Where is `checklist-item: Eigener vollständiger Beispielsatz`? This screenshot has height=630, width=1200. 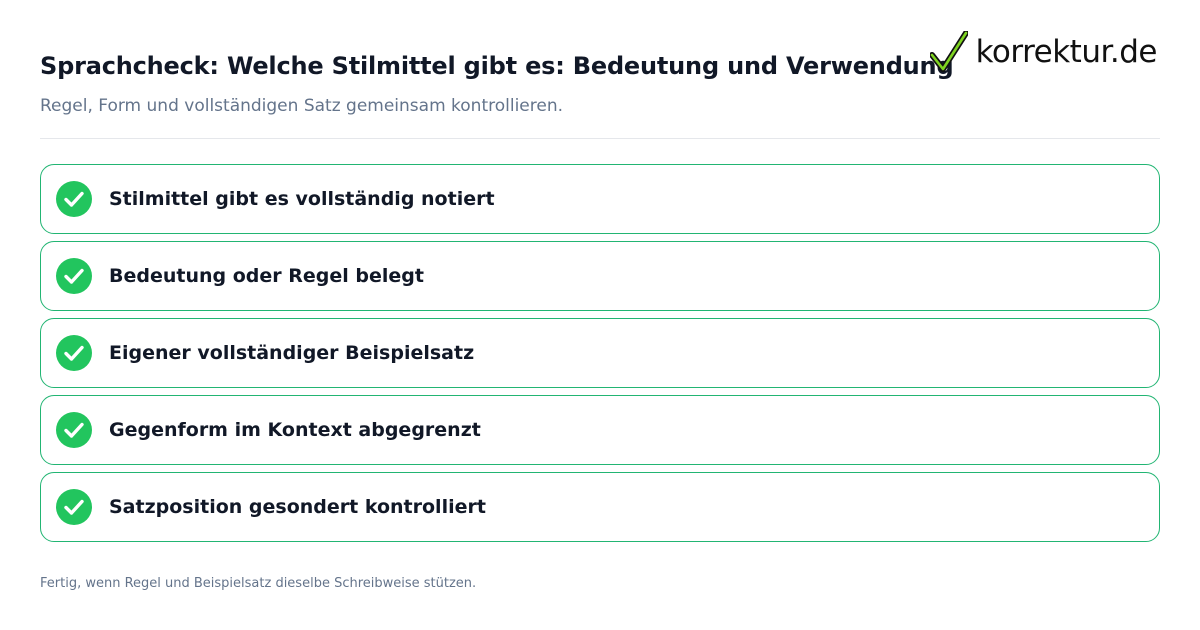
checklist-item: Eigener vollständiger Beispielsatz is located at coordinates (600, 353).